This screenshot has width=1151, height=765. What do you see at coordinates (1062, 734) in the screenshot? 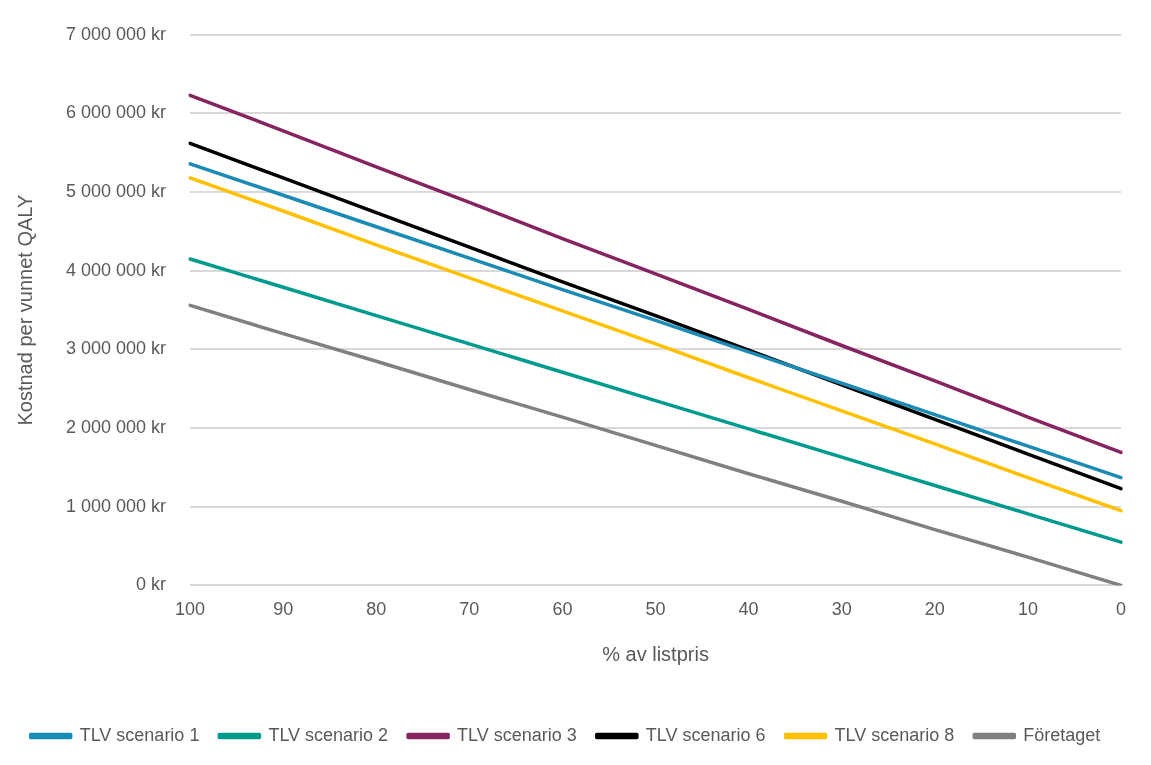
I see `legend-label: Företaget` at bounding box center [1062, 734].